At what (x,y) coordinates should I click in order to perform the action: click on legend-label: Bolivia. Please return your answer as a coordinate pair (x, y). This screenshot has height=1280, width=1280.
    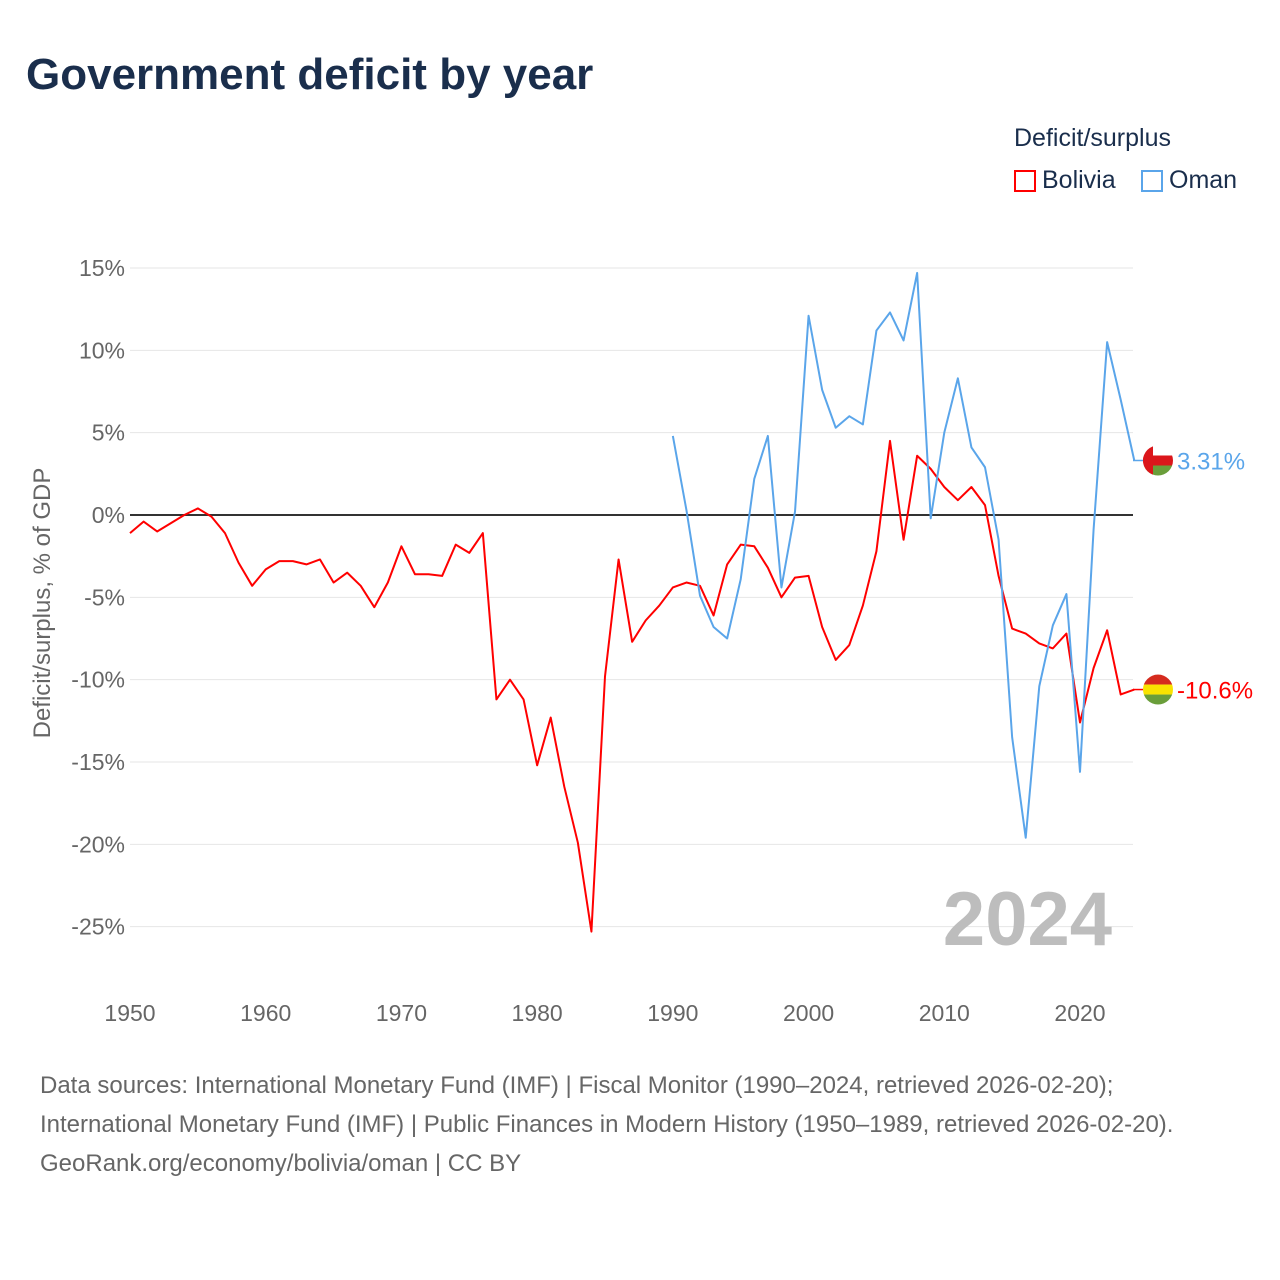
    Looking at the image, I should click on (1079, 180).